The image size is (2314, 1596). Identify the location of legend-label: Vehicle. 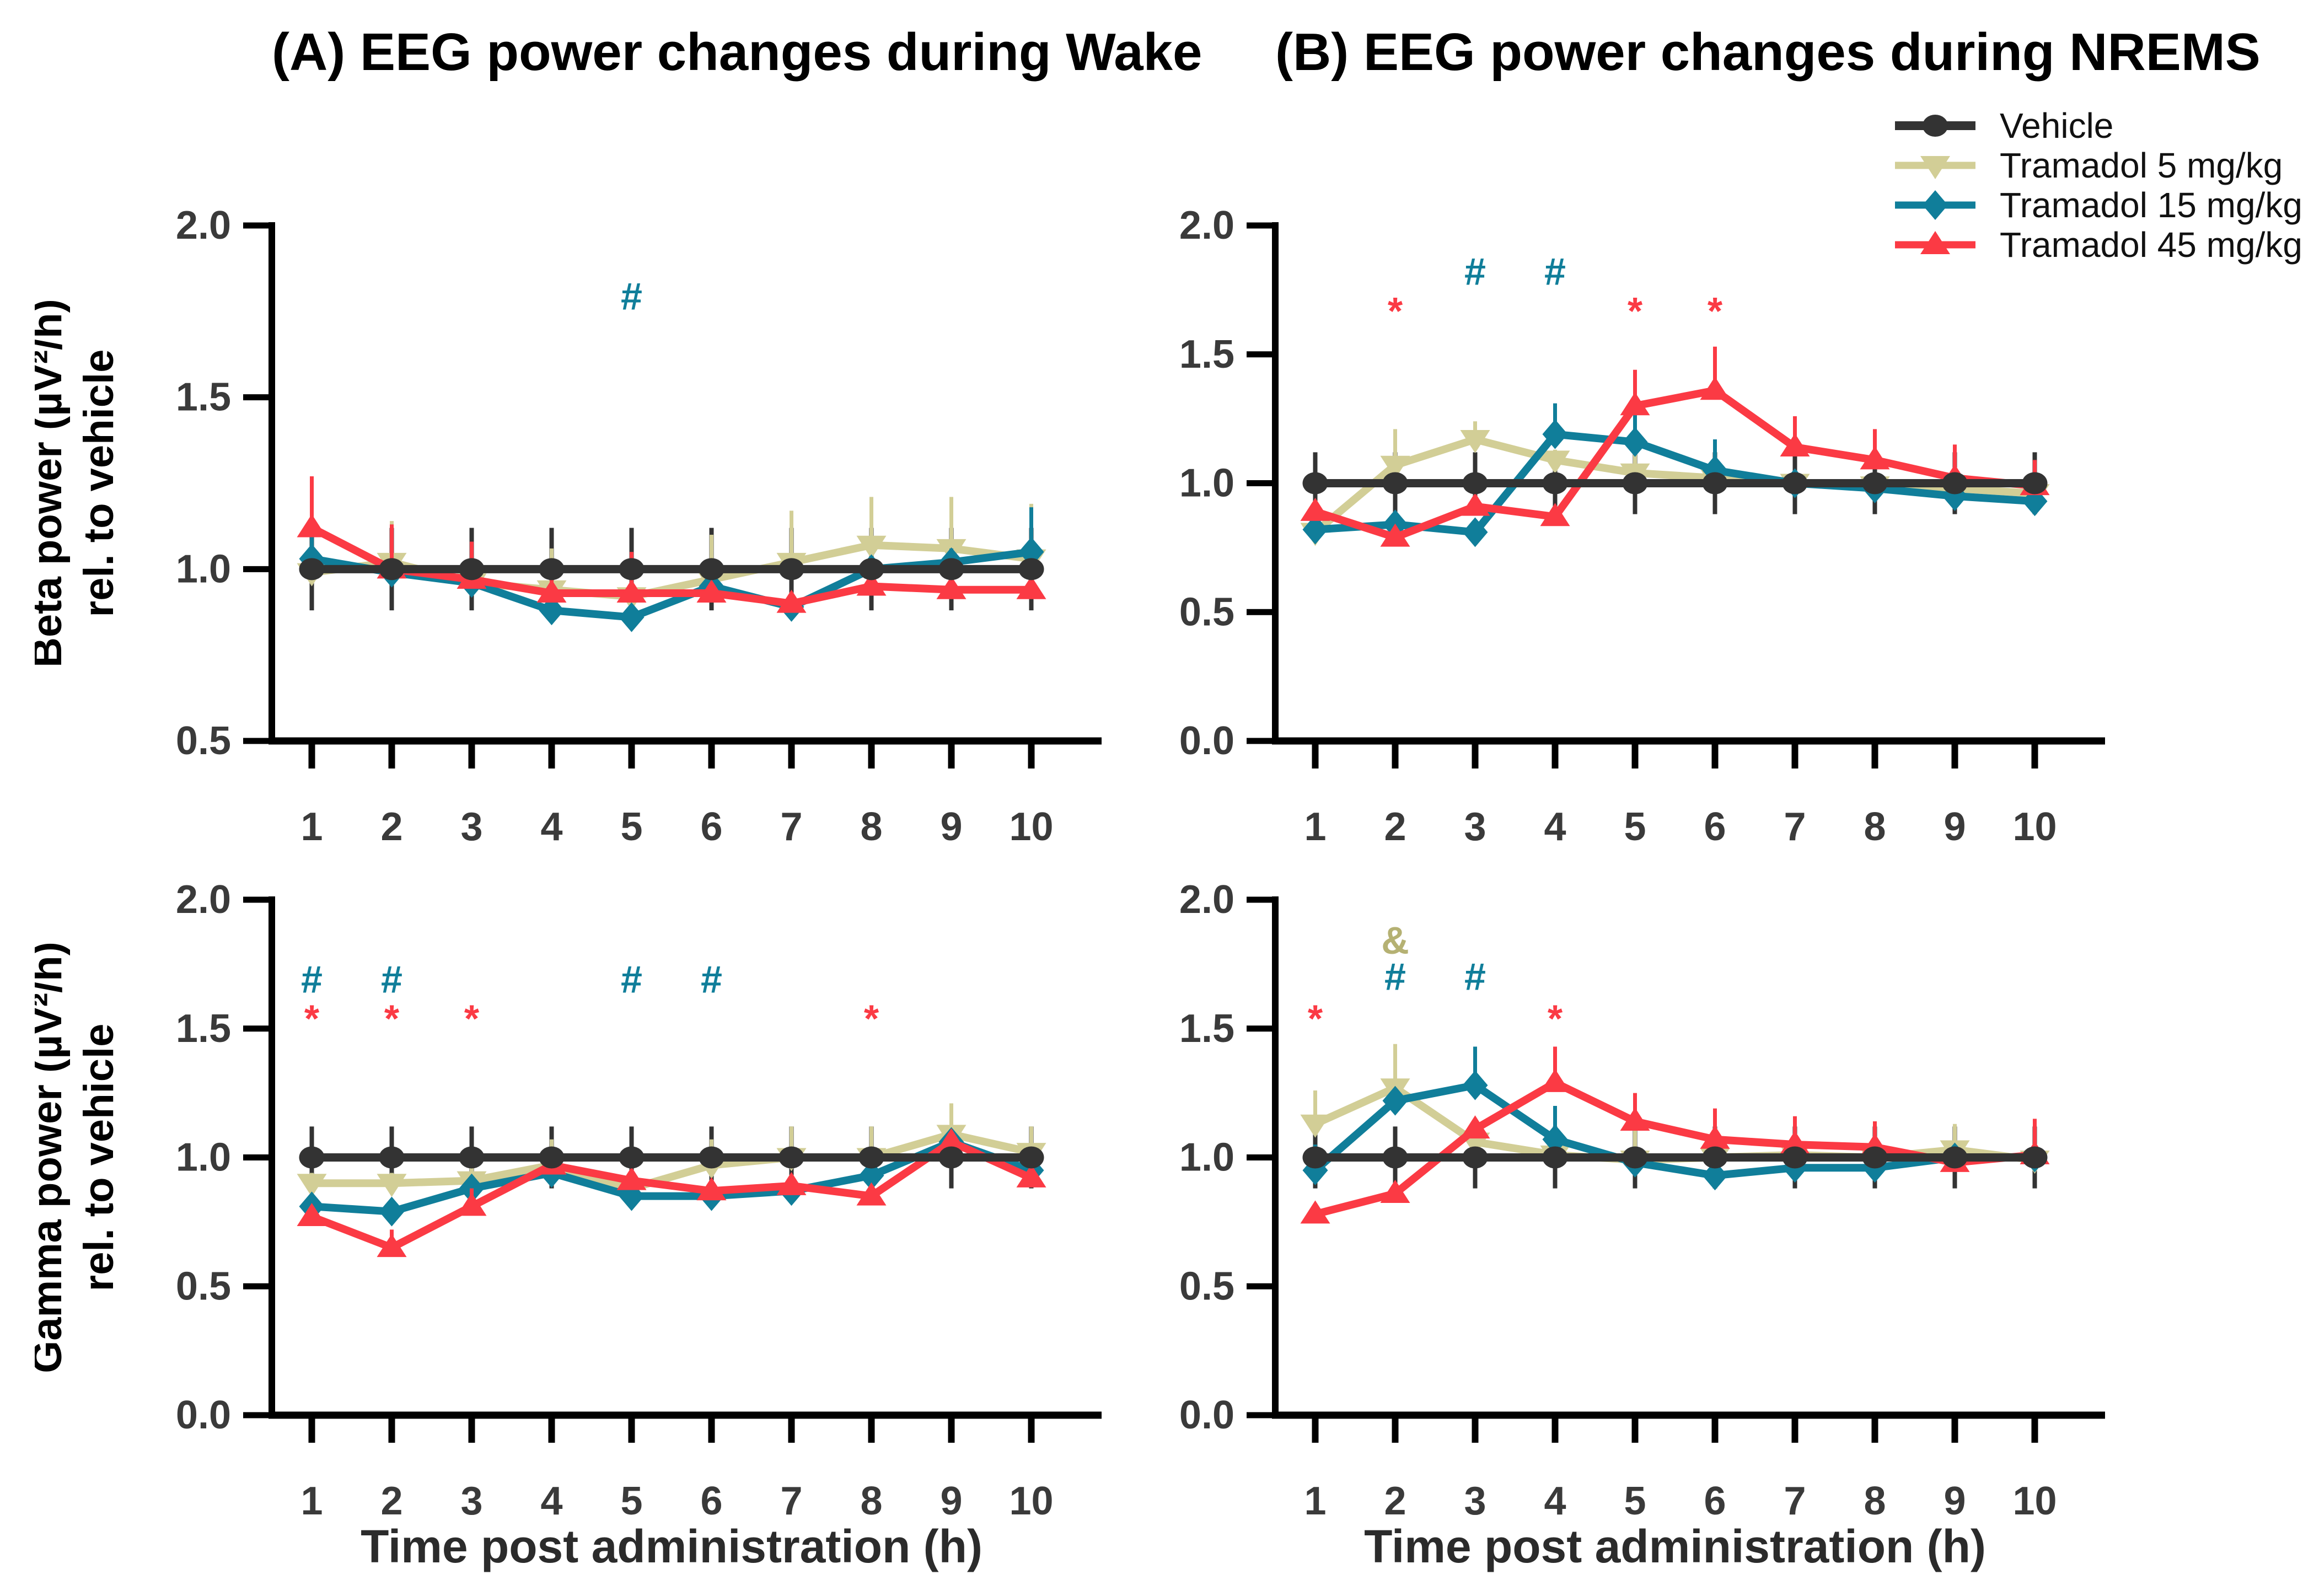
(2057, 126).